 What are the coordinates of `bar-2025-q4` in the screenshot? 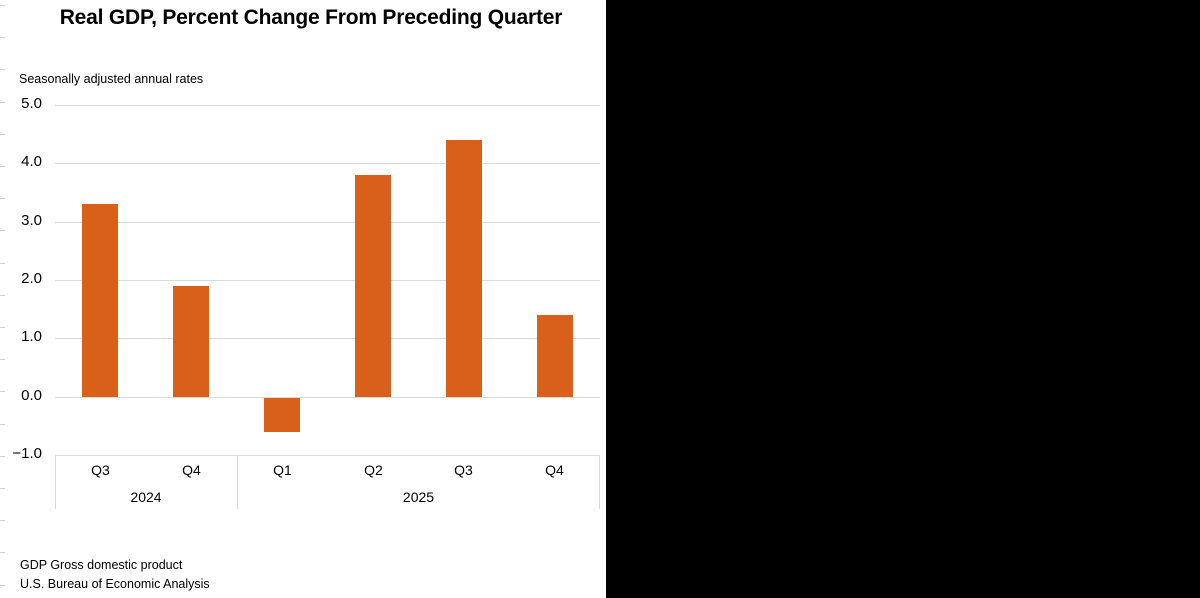 It's located at (555, 356).